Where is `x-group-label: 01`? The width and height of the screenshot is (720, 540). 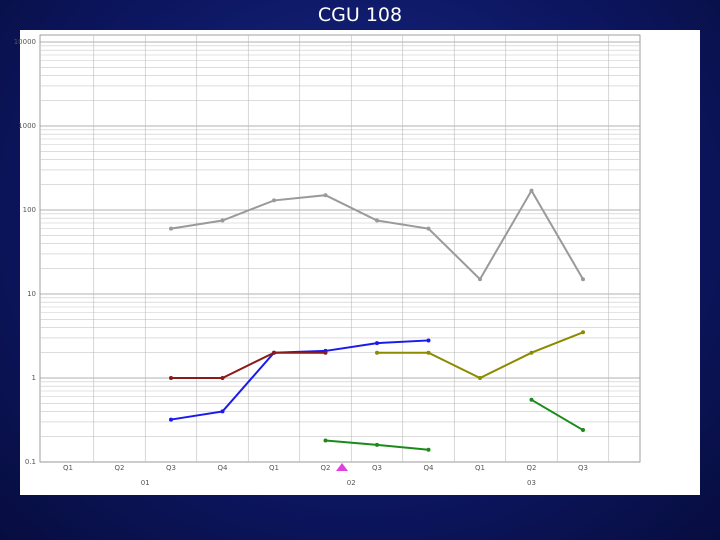
x-group-label: 01 is located at coordinates (145, 483).